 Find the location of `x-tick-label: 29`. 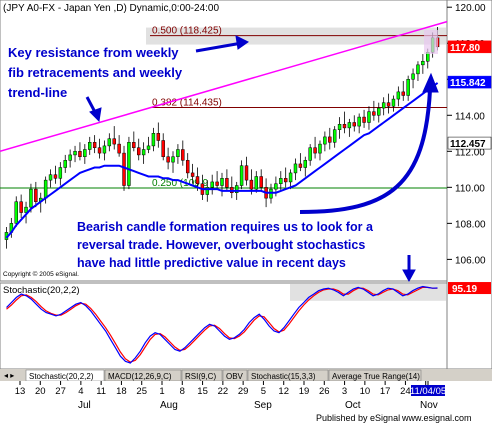

x-tick-label: 29 is located at coordinates (243, 391).